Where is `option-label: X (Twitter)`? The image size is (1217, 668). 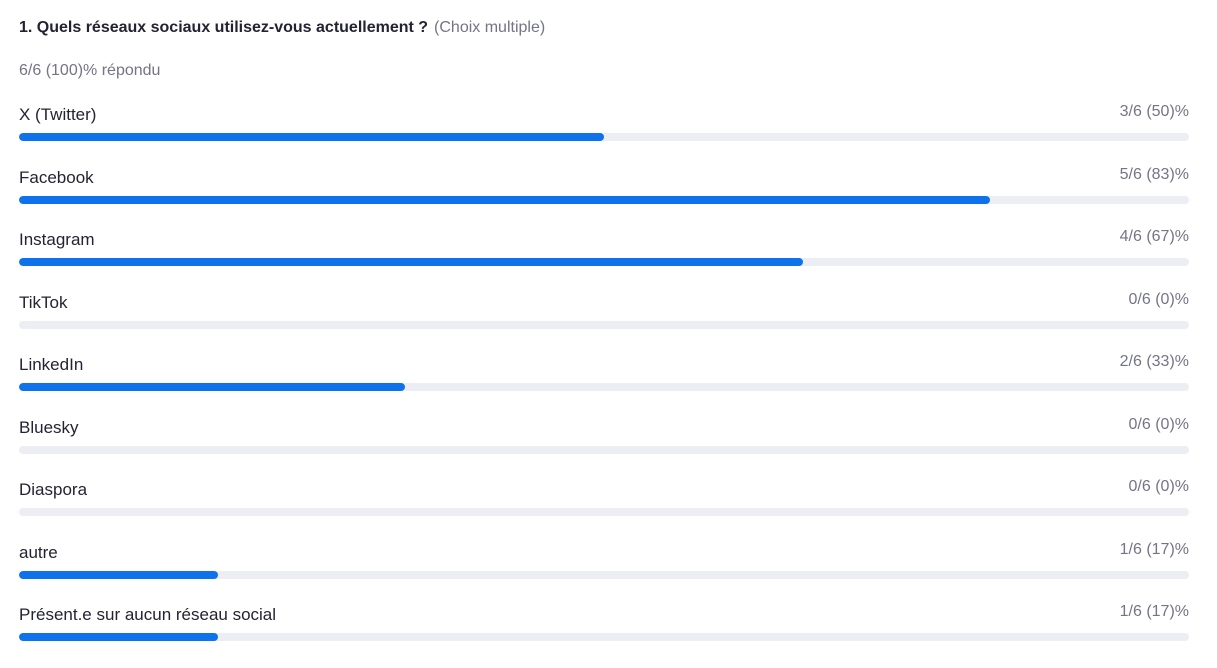
option-label: X (Twitter) is located at coordinates (58, 114).